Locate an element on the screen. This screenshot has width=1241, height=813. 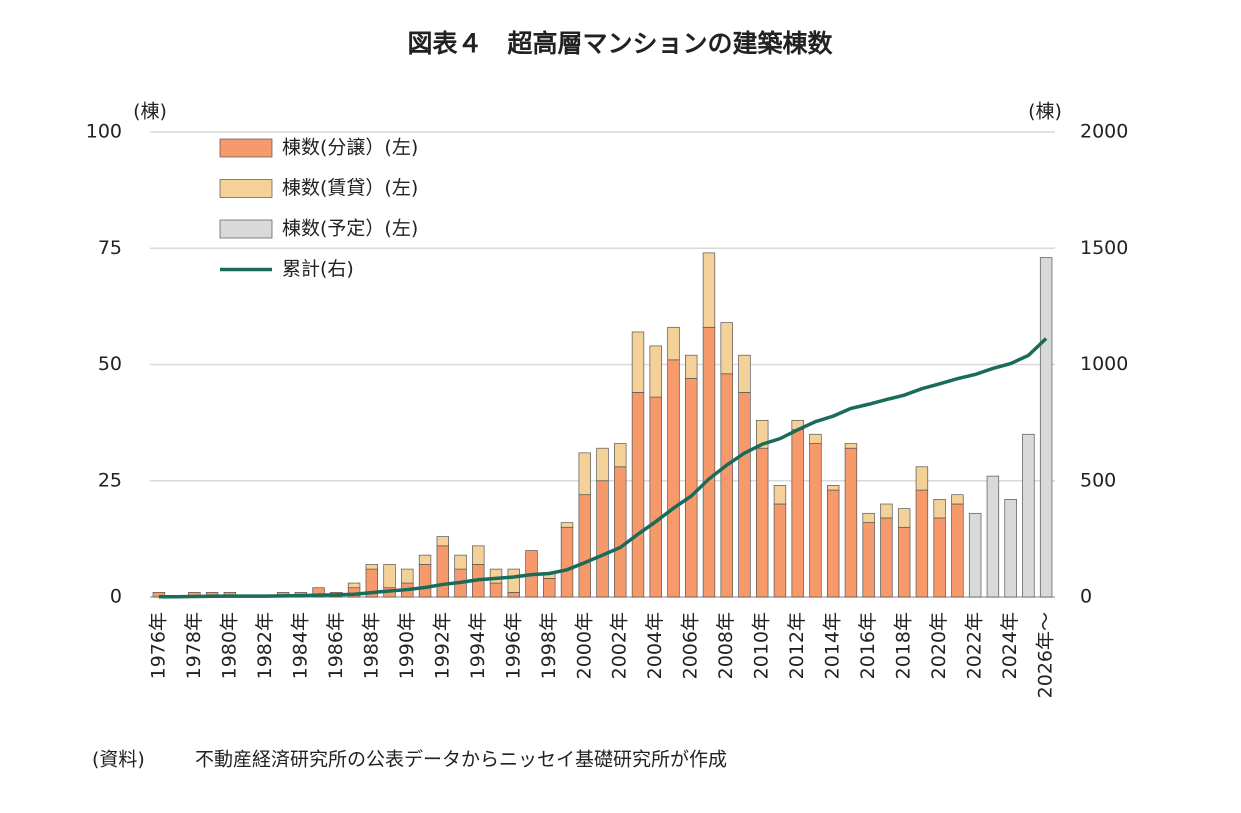
legend-label: 棟数(分譲）(左) is located at coordinates (350, 148).